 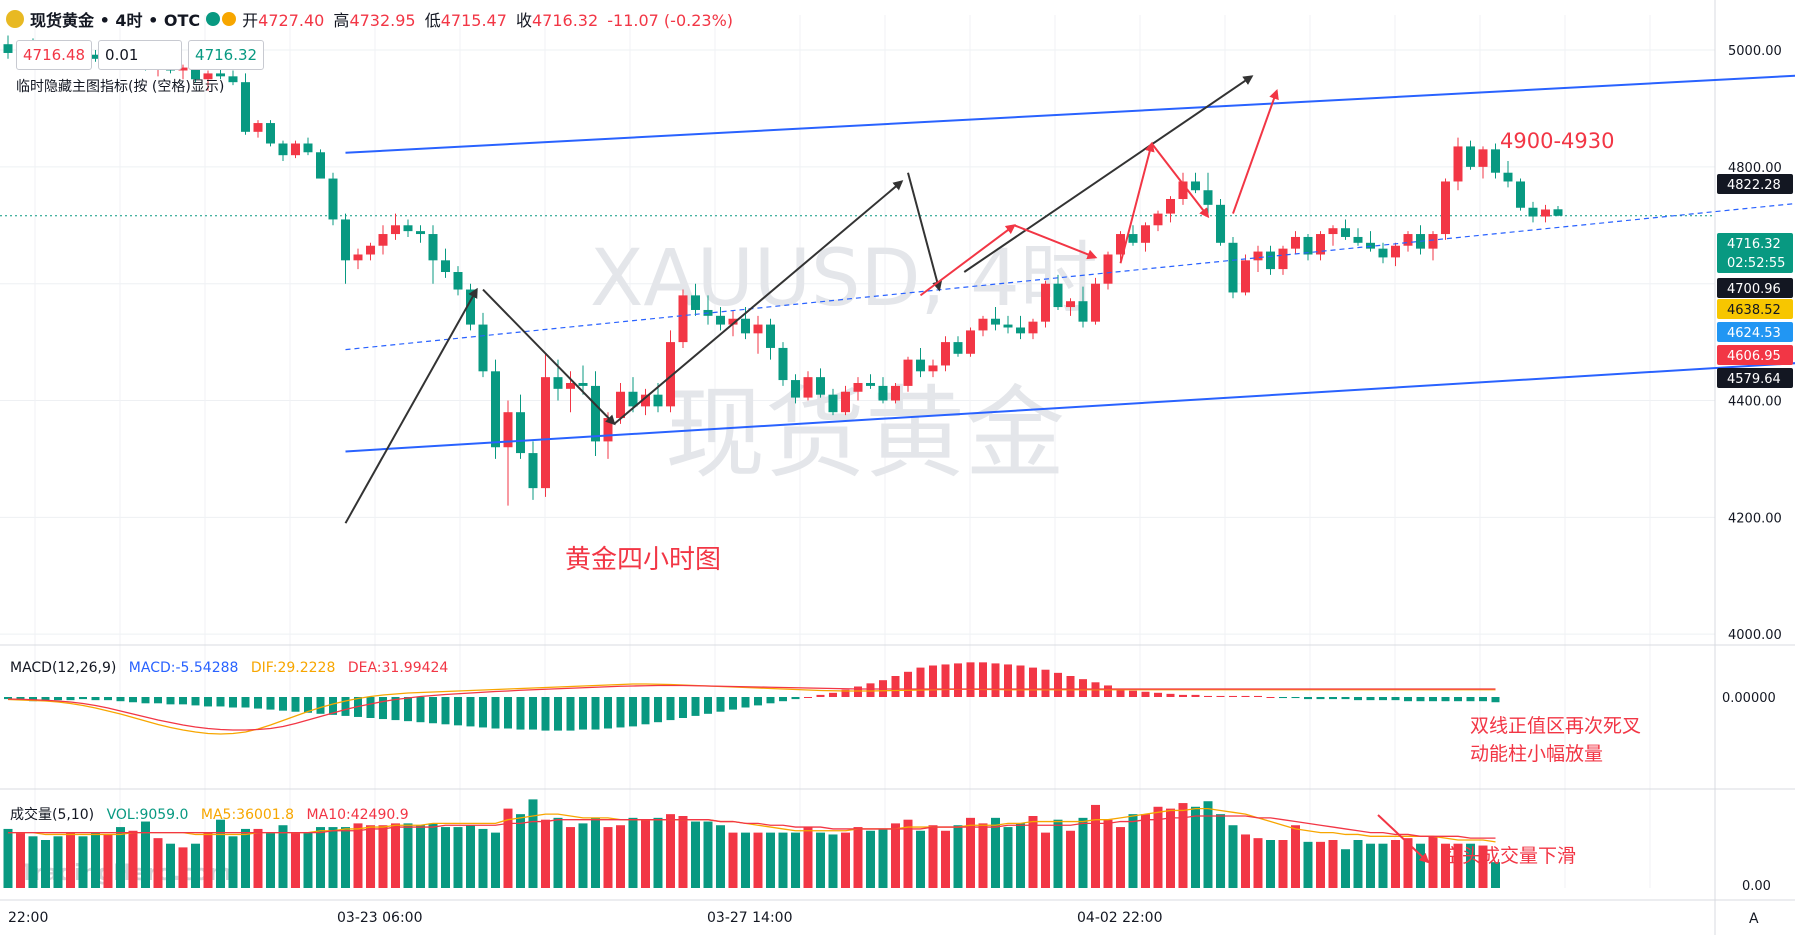 What do you see at coordinates (844, 279) in the screenshot?
I see `watermark-line1: XAUUSD, 4时` at bounding box center [844, 279].